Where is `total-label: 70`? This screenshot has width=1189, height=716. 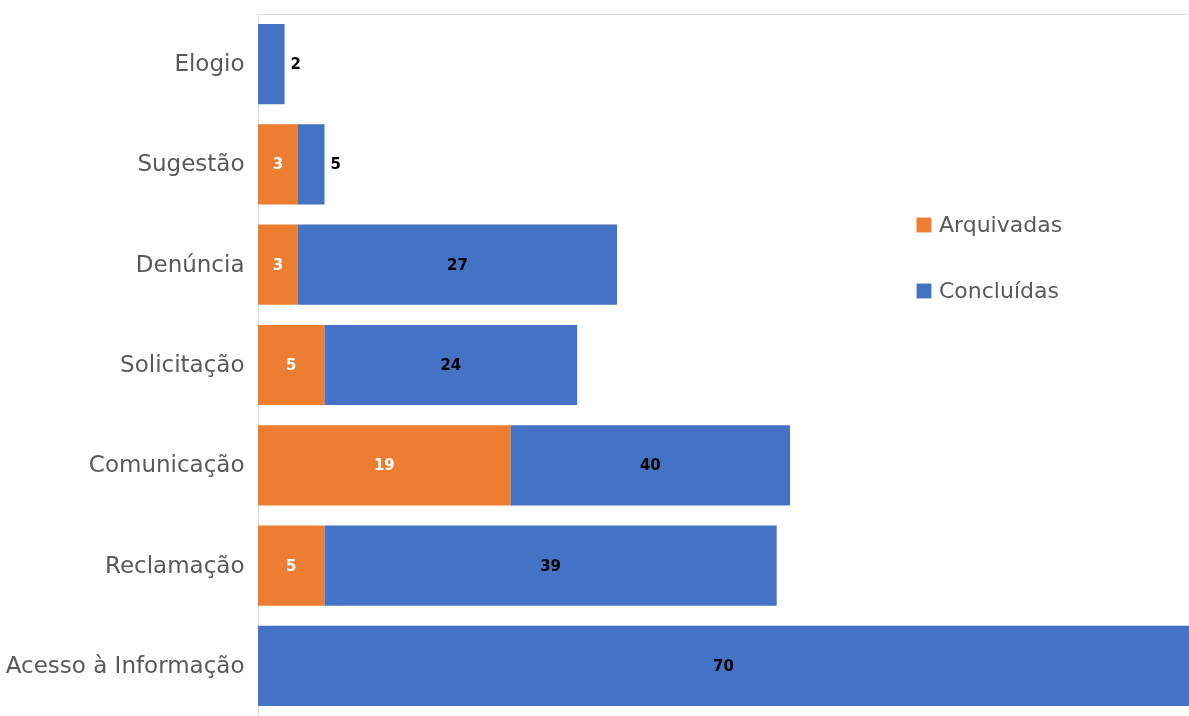 total-label: 70 is located at coordinates (723, 665).